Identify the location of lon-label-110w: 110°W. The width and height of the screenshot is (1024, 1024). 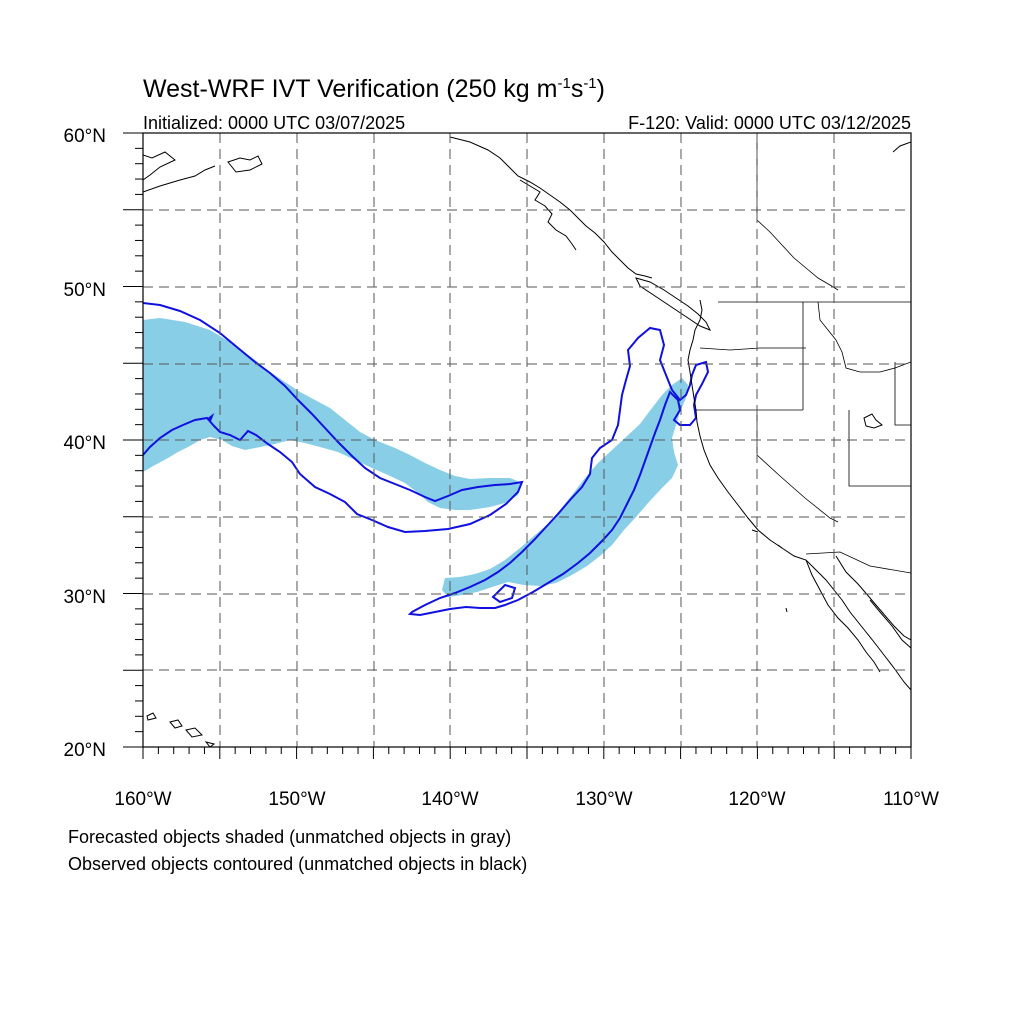
(911, 799).